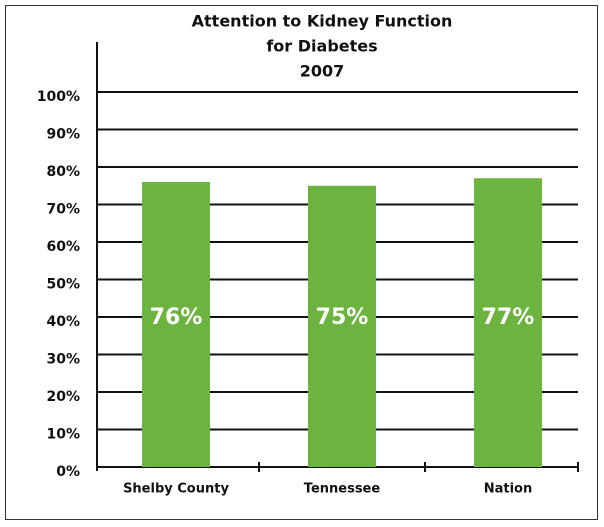  I want to click on y-tick-label: 20%, so click(63, 397).